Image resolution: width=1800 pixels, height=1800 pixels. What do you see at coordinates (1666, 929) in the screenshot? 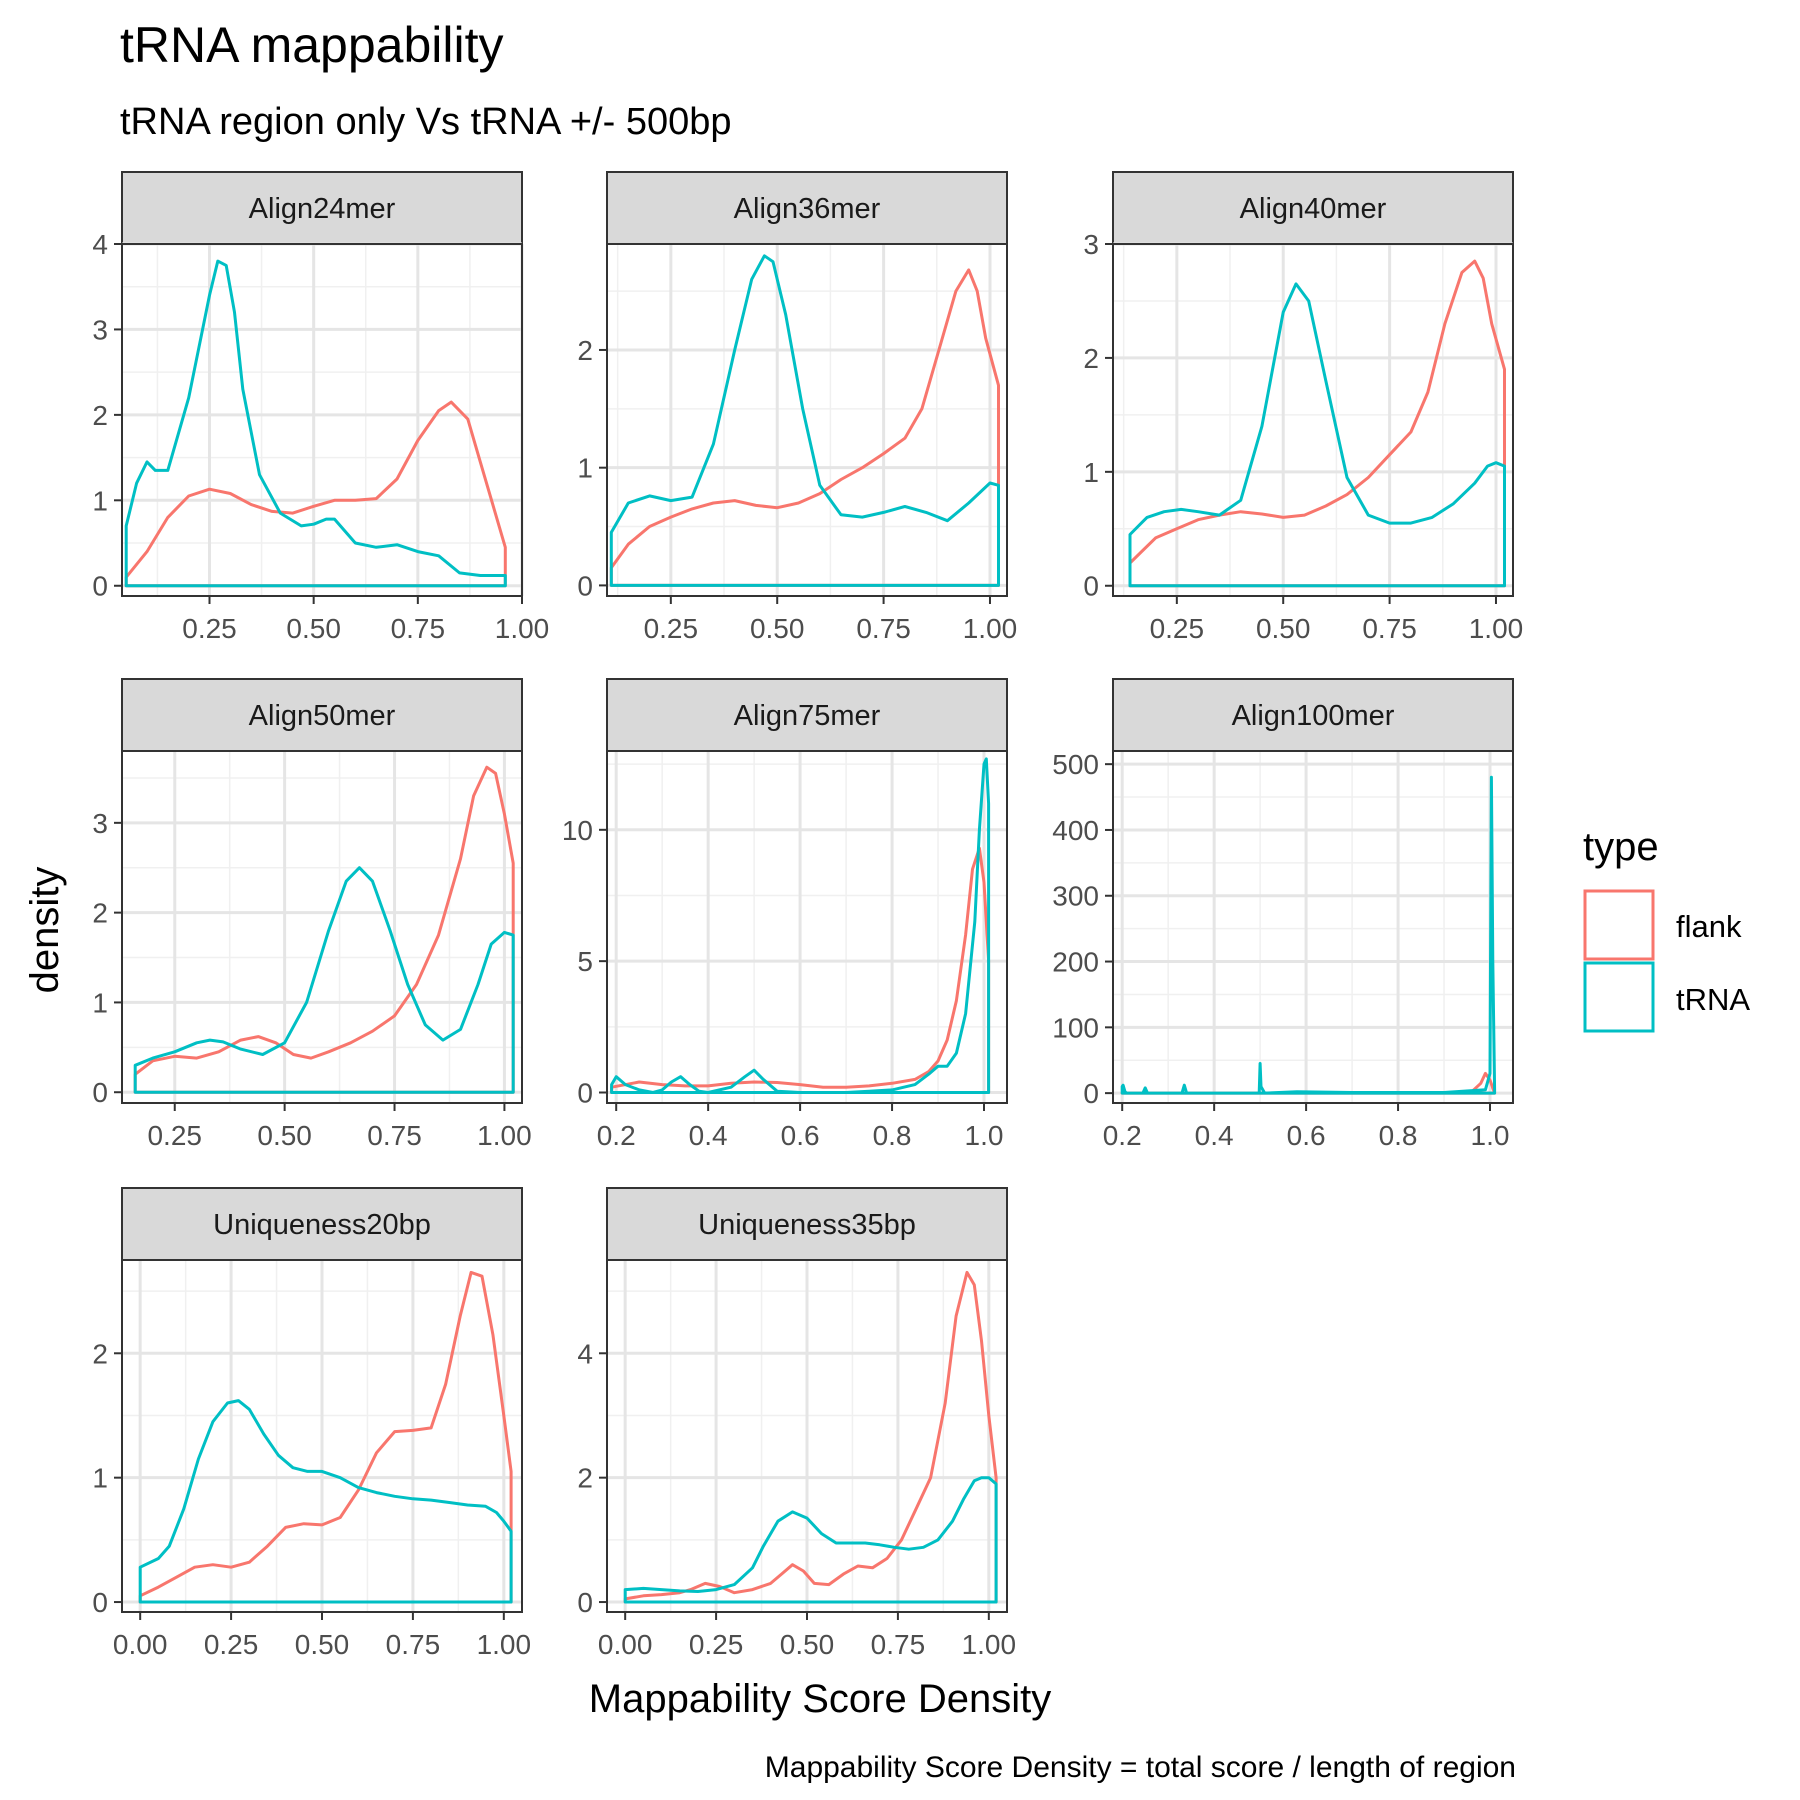
I see `legend: type flank tRNA` at bounding box center [1666, 929].